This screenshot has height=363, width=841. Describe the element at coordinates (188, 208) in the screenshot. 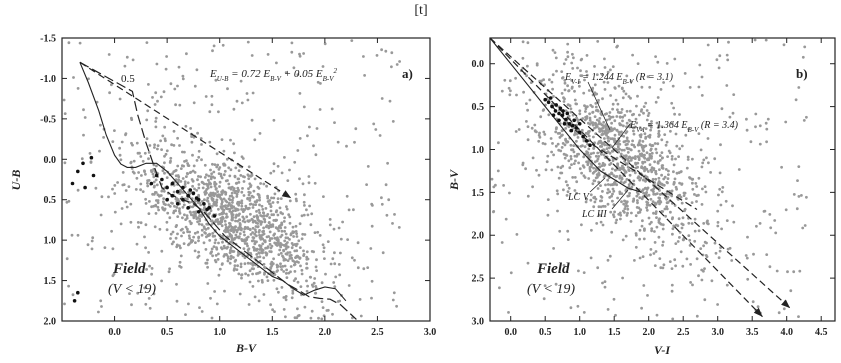

I see `black-point` at that location.